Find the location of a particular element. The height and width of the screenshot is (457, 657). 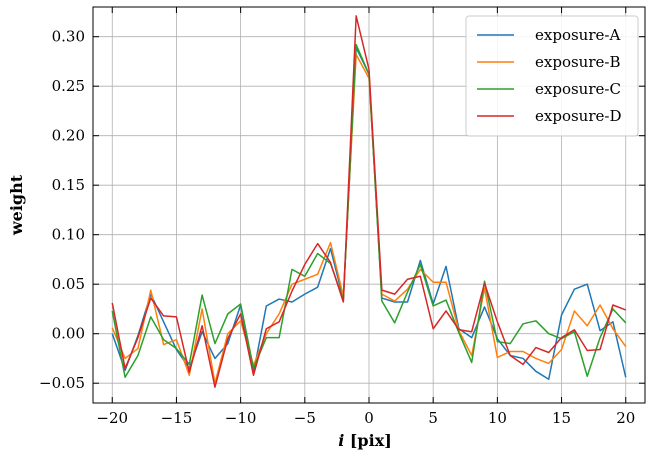

legend-entries: exposure-A exposure-B exposure-C exposure-D is located at coordinates (549, 75).